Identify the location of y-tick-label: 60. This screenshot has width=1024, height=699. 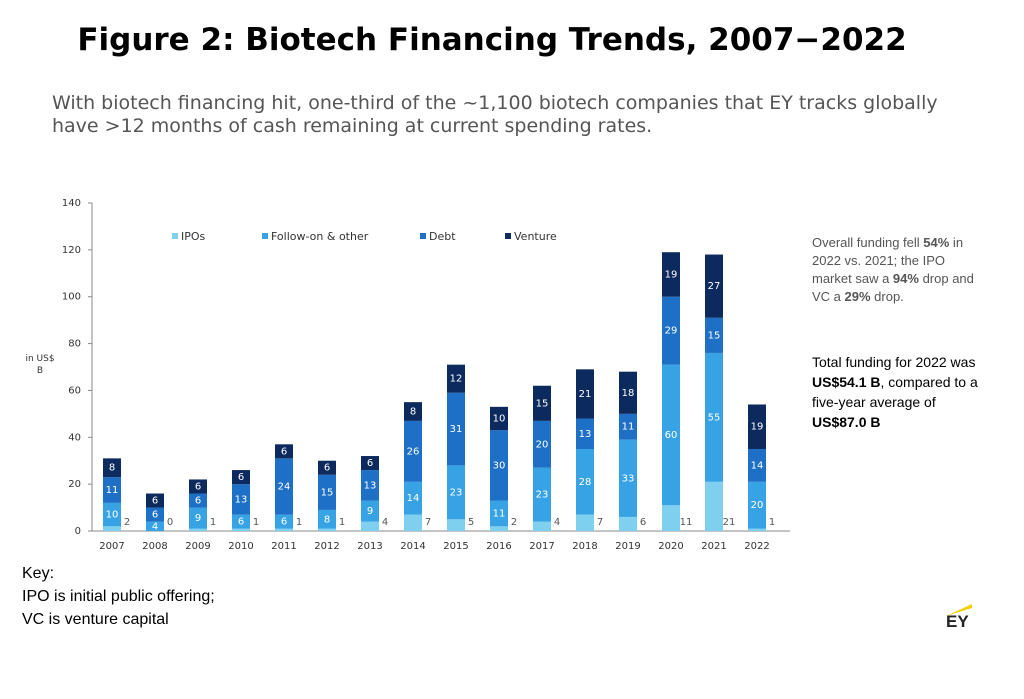
(74, 390).